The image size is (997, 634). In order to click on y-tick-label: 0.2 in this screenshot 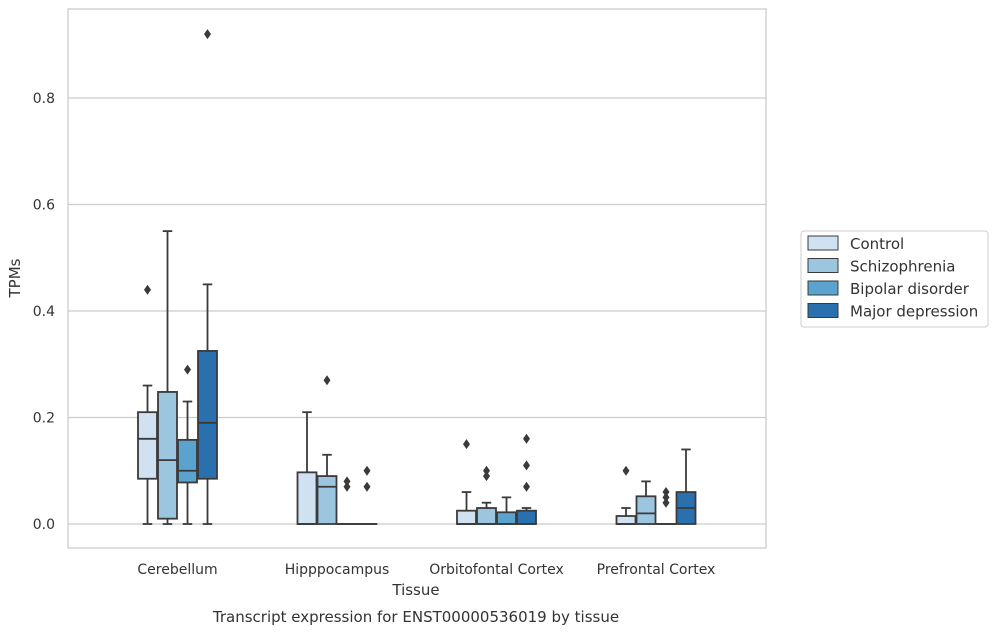, I will do `click(44, 419)`.